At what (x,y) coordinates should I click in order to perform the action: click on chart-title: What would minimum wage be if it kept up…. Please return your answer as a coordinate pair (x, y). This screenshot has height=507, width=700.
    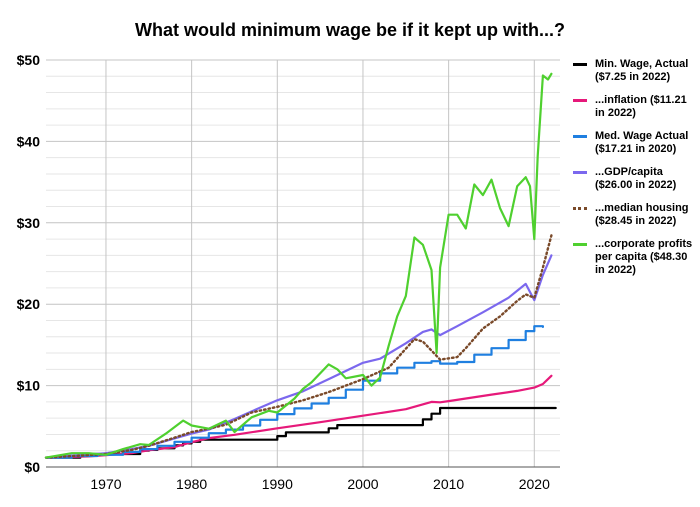
    Looking at the image, I should click on (350, 30).